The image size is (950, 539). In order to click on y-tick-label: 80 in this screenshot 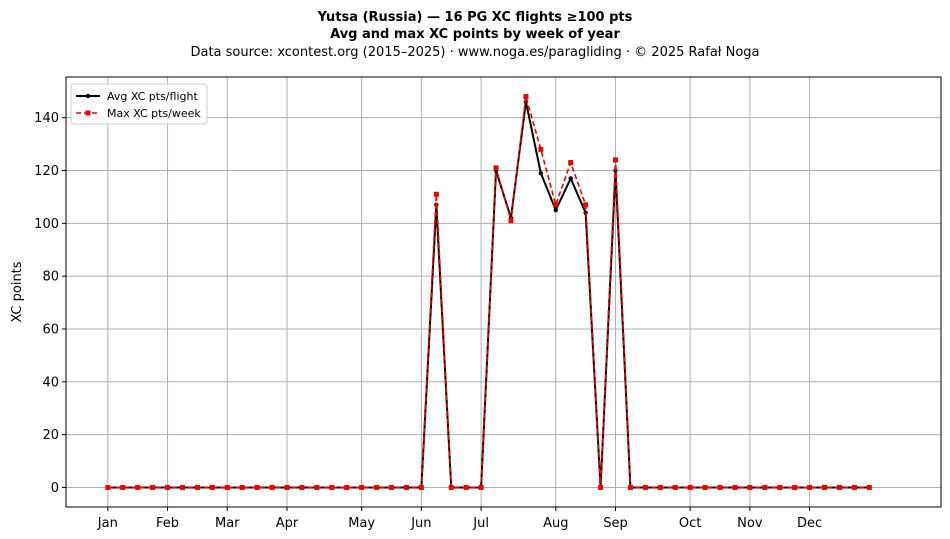, I will do `click(50, 277)`.